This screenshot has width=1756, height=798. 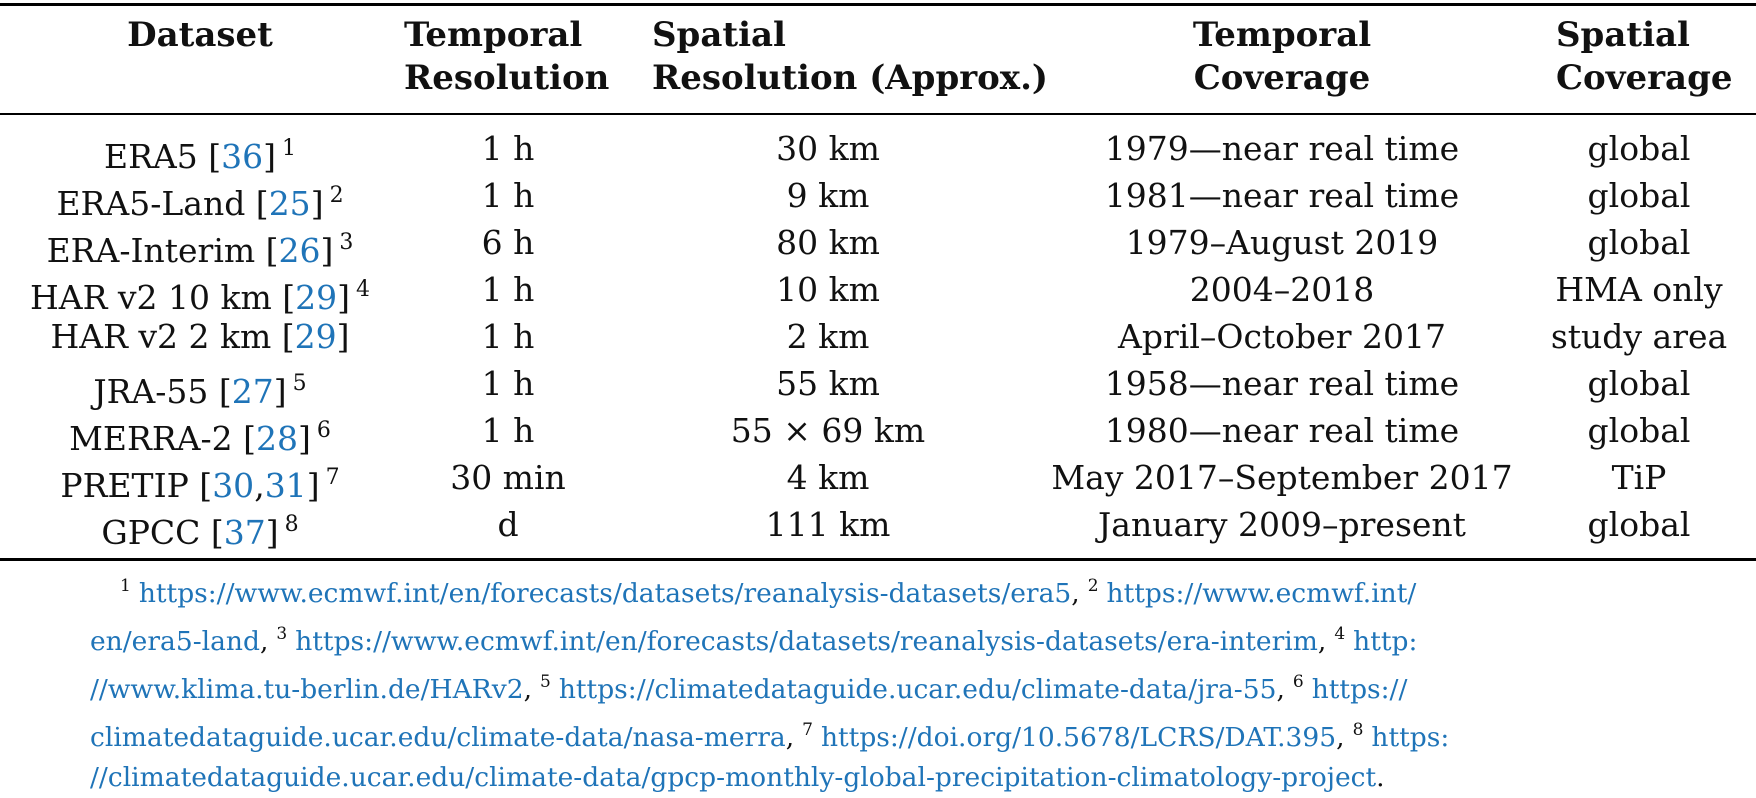 I want to click on footnote-link: https:, so click(x=1410, y=737).